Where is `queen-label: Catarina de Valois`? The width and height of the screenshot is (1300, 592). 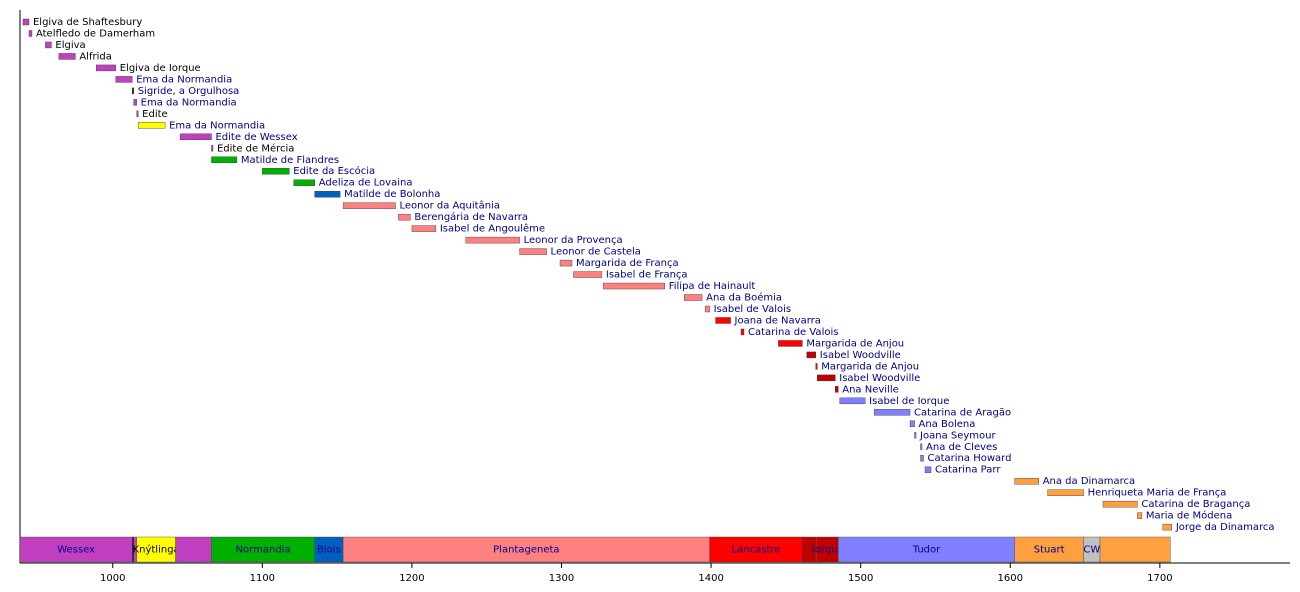 queen-label: Catarina de Valois is located at coordinates (793, 332).